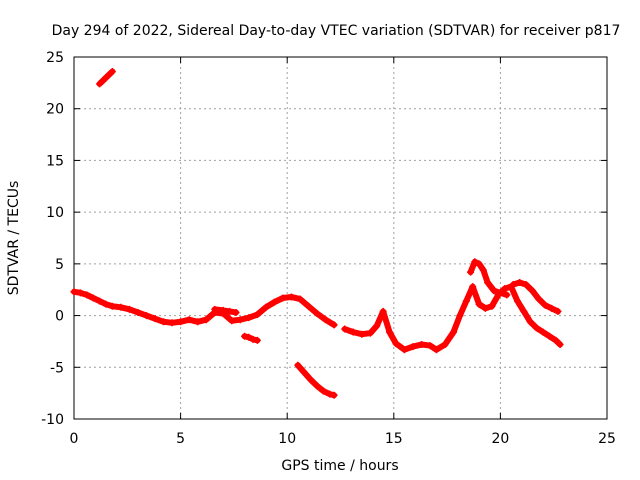  What do you see at coordinates (394, 439) in the screenshot?
I see `x-tick-label: 15` at bounding box center [394, 439].